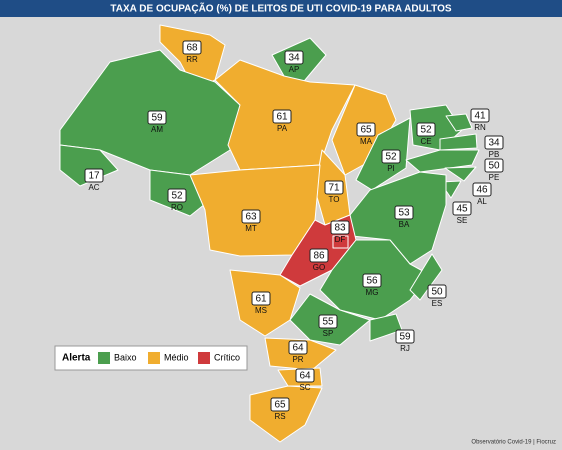 This screenshot has width=562, height=450. Describe the element at coordinates (125, 357) in the screenshot. I see `legend-label: Baixo` at that location.